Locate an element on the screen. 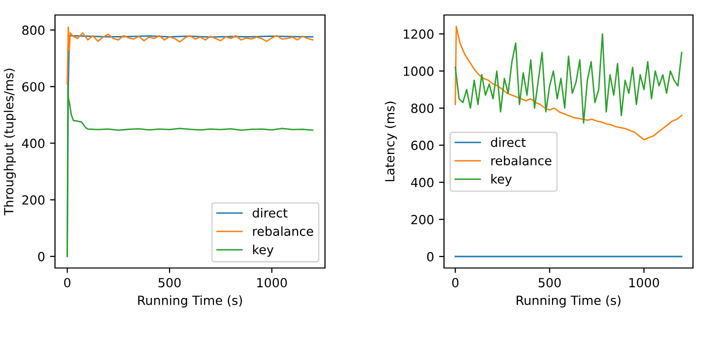 This screenshot has width=726, height=339. y-axis-title: Latency (ms) is located at coordinates (390, 142).